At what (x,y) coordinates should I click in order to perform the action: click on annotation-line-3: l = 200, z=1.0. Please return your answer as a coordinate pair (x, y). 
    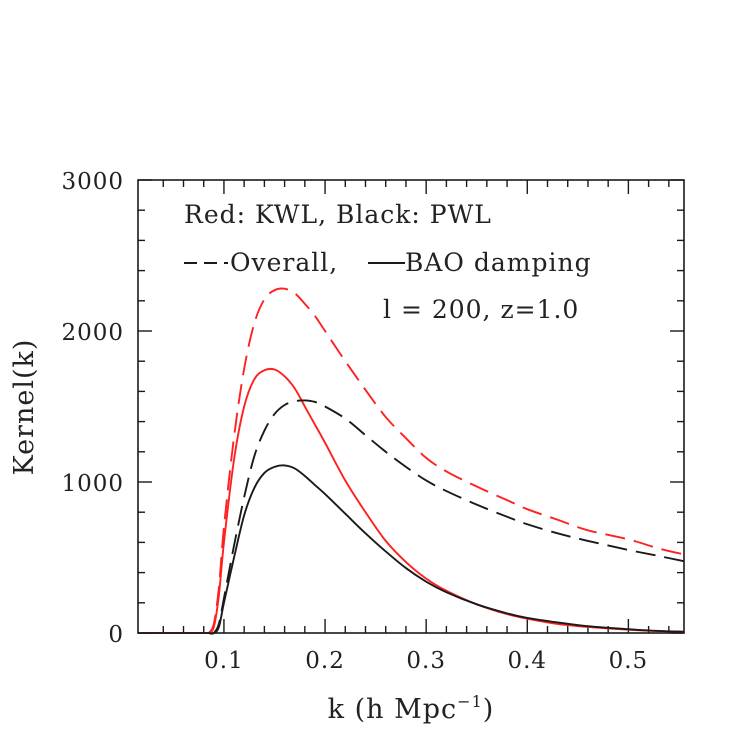
    Looking at the image, I should click on (481, 309).